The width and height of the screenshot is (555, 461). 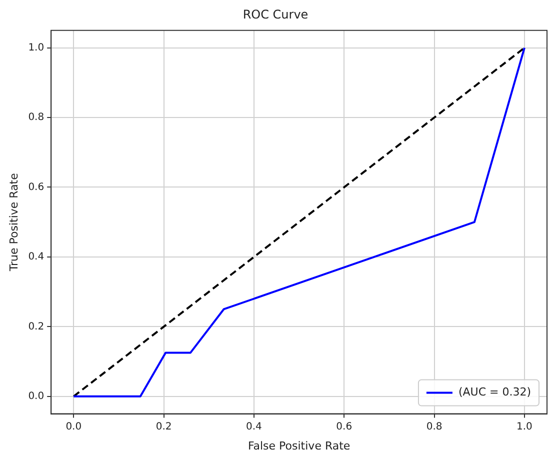 What do you see at coordinates (164, 426) in the screenshot?
I see `x-tick-label: 0.2` at bounding box center [164, 426].